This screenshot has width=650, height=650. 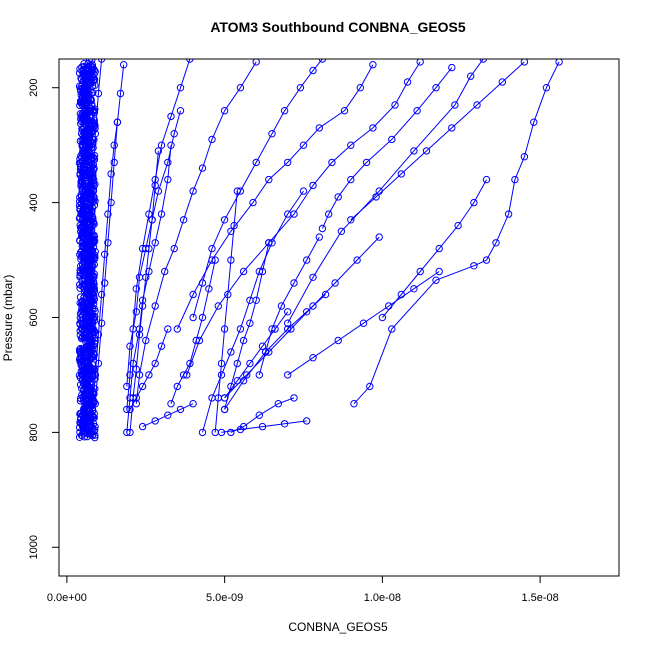 I want to click on profile-line-nz9, so click(x=87, y=250).